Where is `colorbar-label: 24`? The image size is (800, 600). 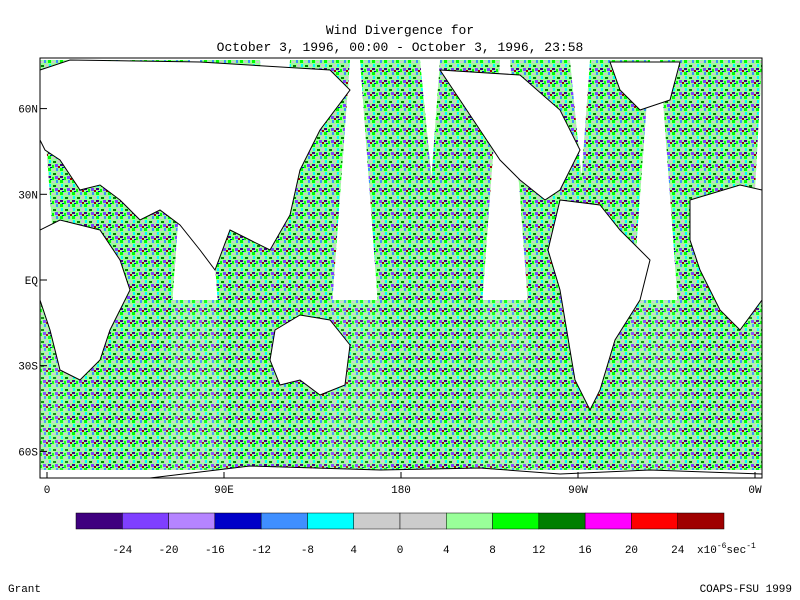 colorbar-label: 24 is located at coordinates (678, 551).